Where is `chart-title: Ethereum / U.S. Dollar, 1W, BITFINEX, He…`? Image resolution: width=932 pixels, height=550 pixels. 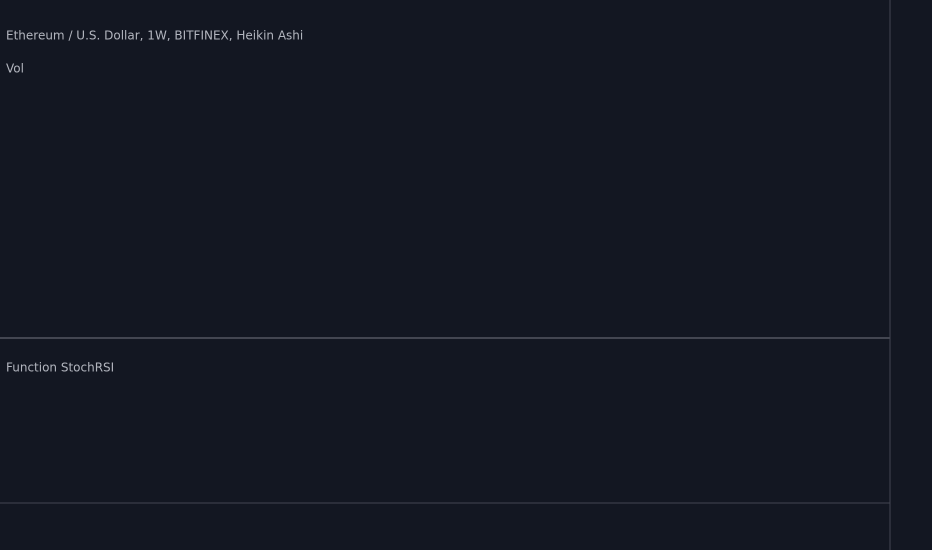 chart-title: Ethereum / U.S. Dollar, 1W, BITFINEX, He… is located at coordinates (154, 36).